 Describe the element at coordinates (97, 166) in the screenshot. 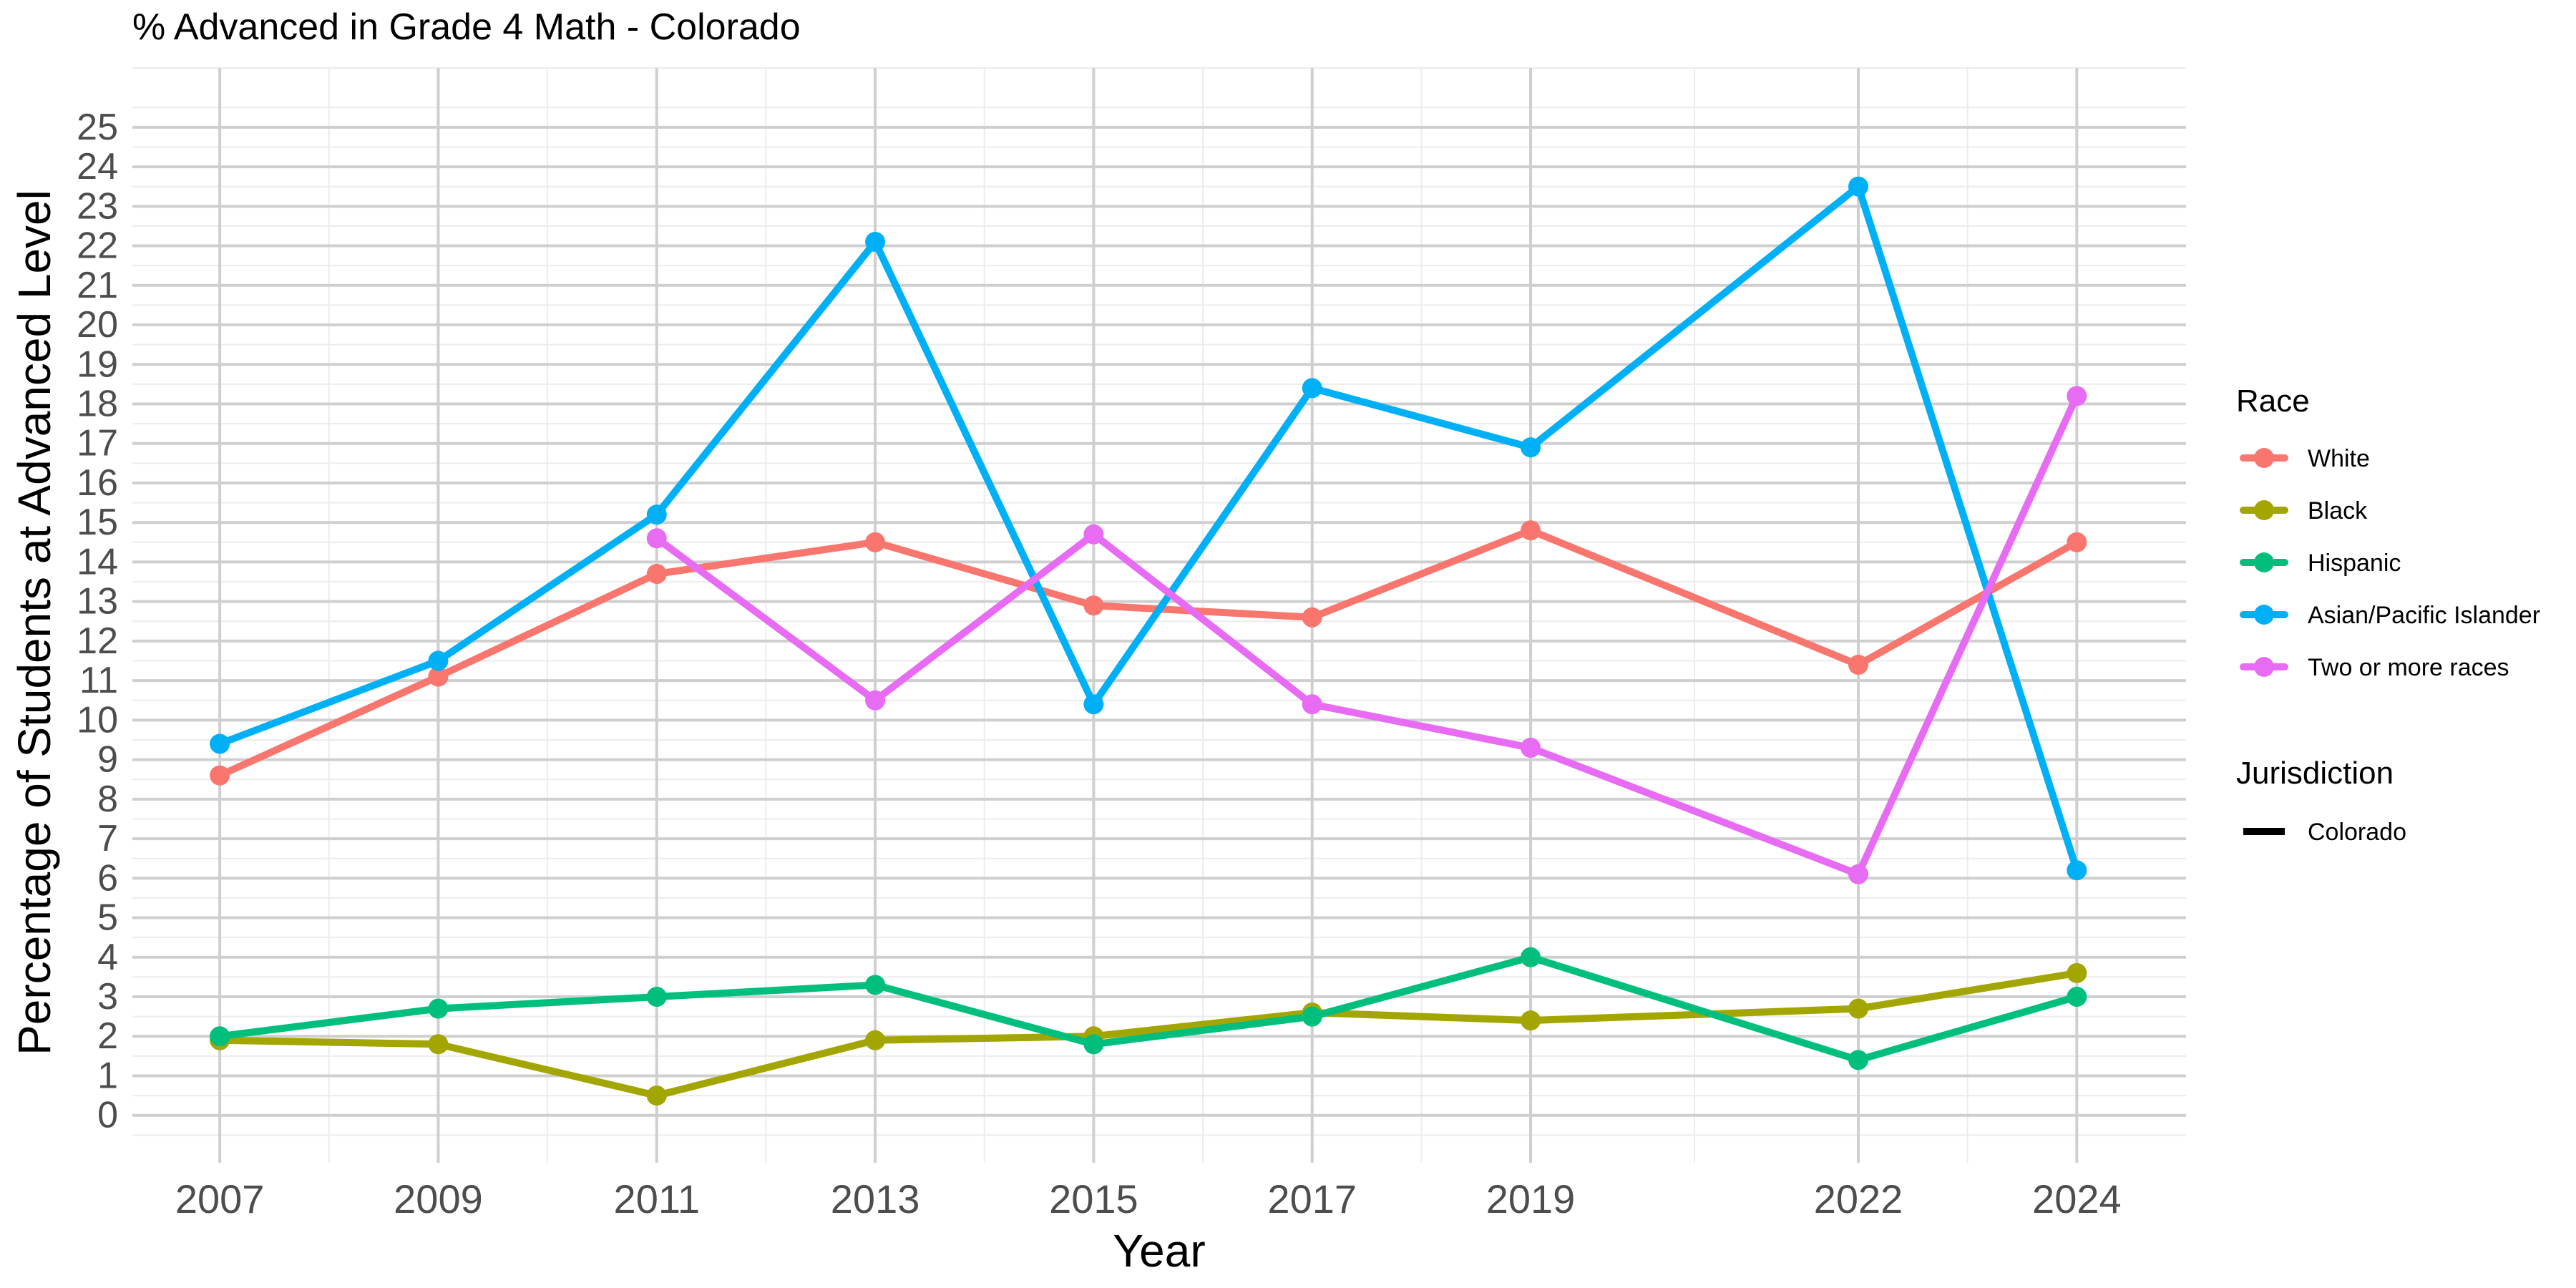

I see `y-tick-label: 24` at that location.